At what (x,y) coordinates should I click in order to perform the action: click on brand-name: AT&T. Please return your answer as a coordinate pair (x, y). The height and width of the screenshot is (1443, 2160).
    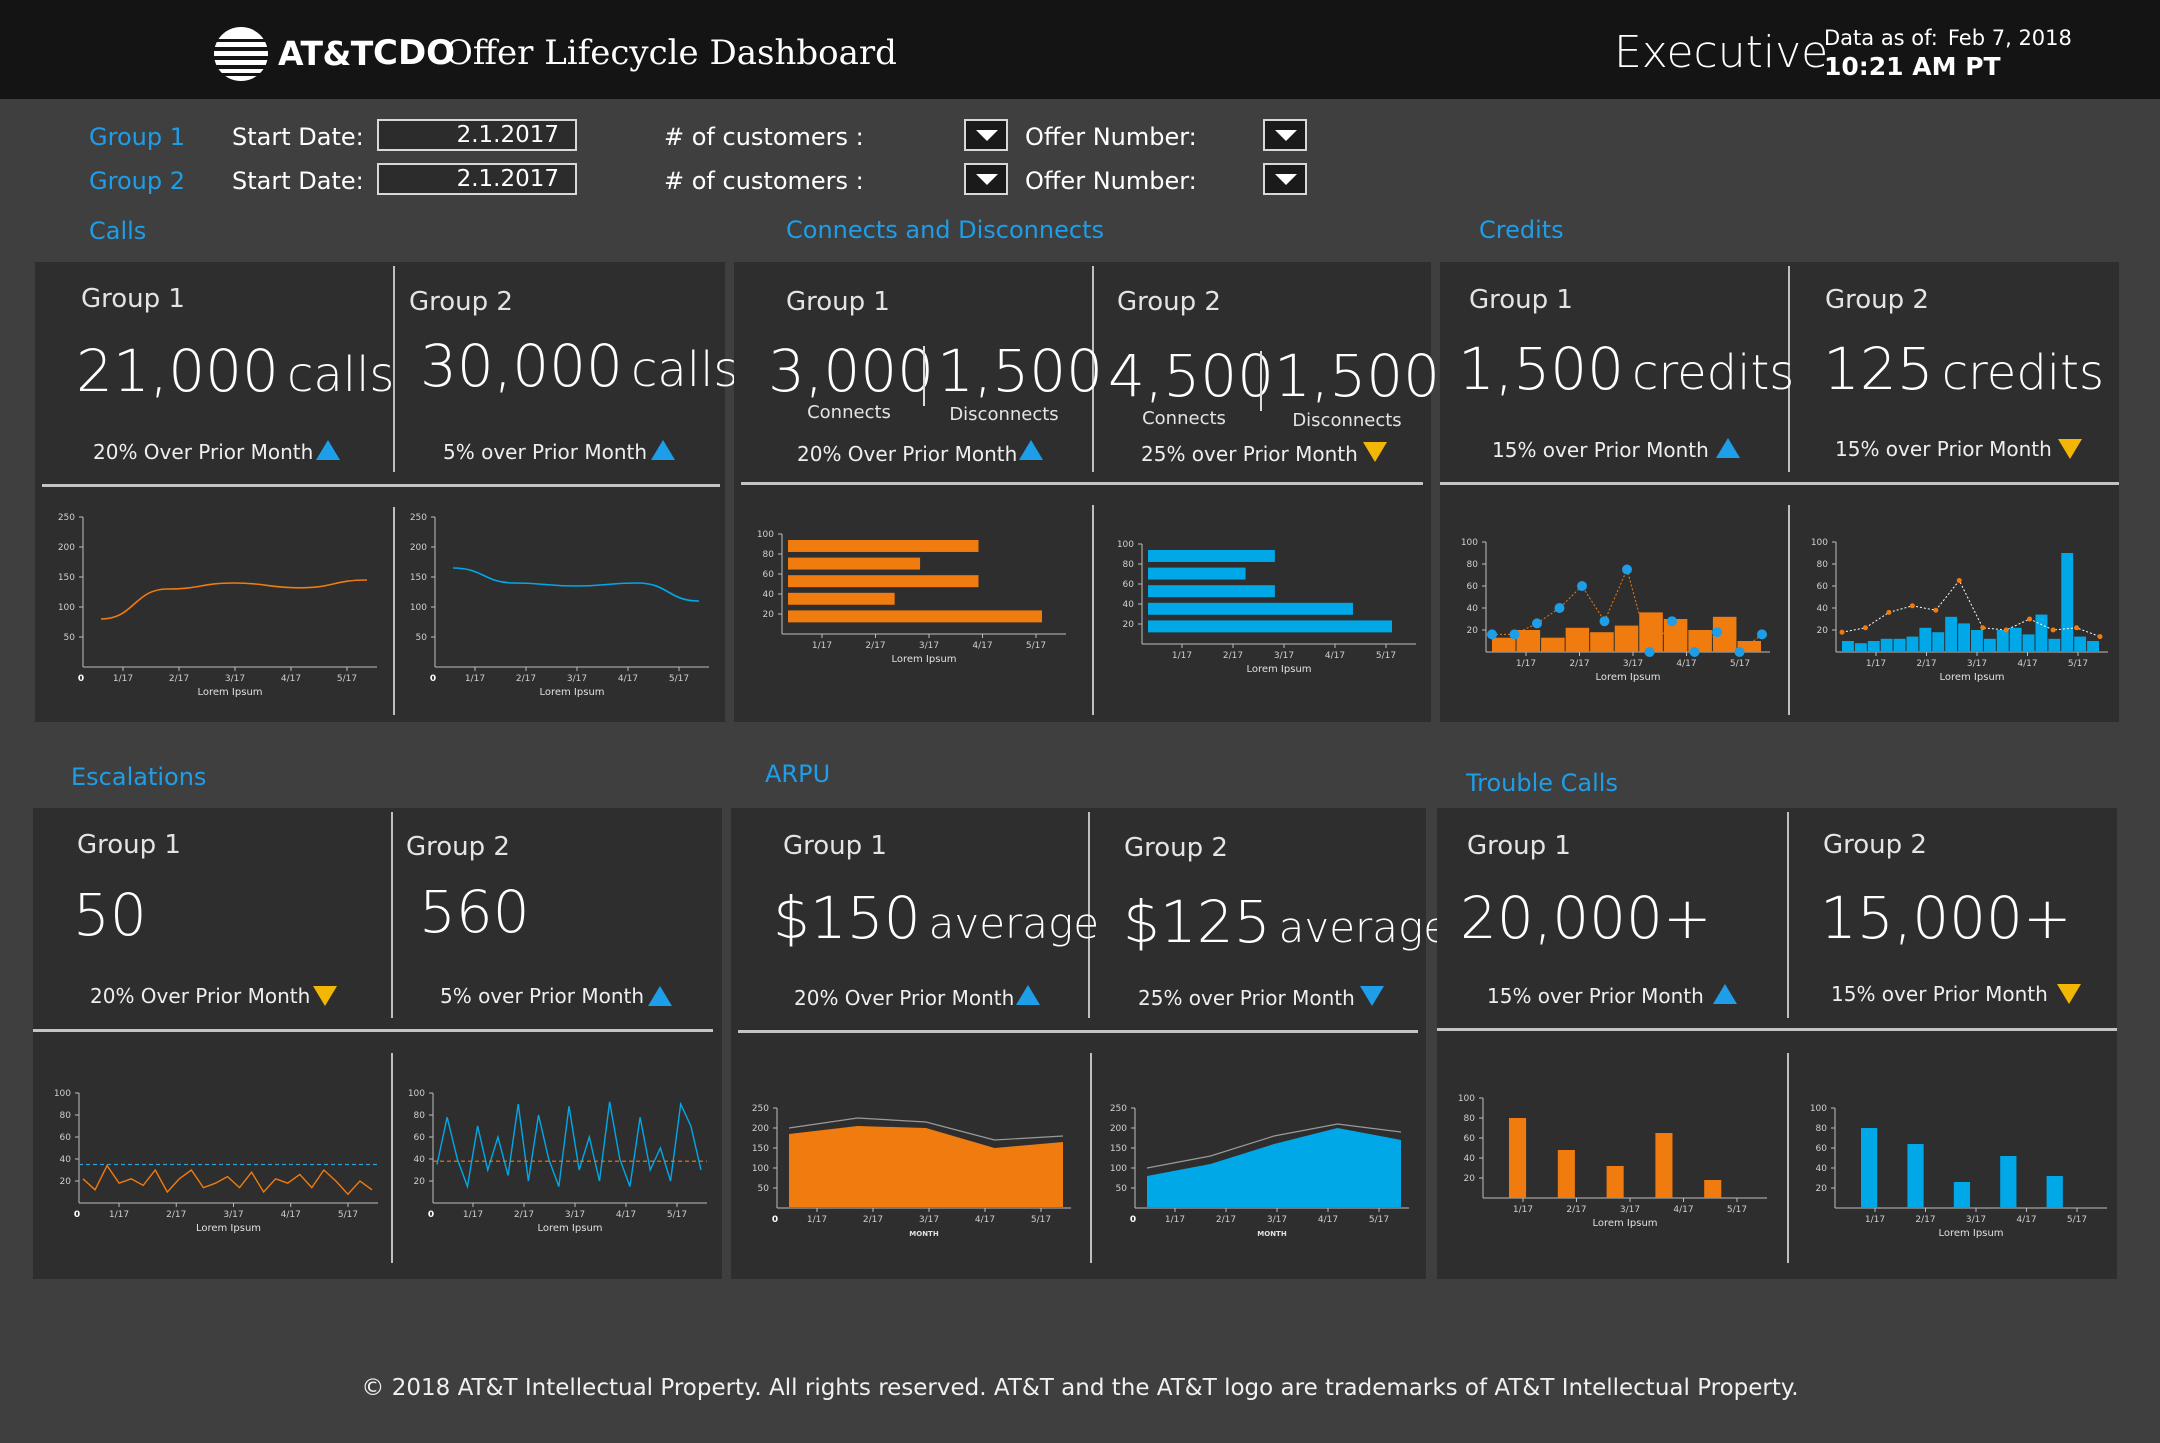
    Looking at the image, I should click on (325, 53).